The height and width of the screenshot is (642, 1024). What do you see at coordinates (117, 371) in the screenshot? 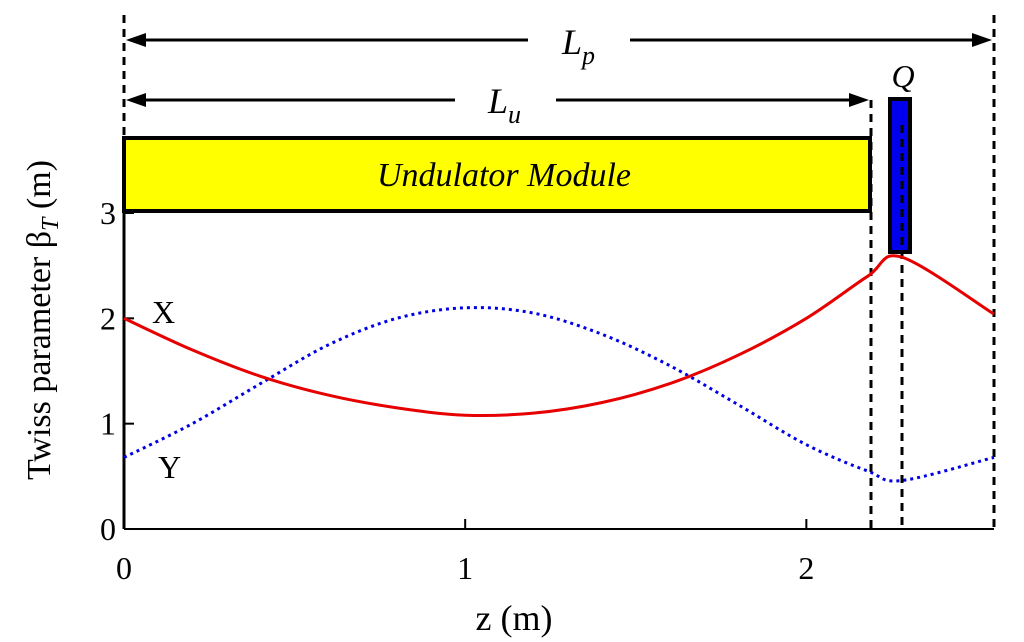
I see `y-ticks: 0 1 2 3` at bounding box center [117, 371].